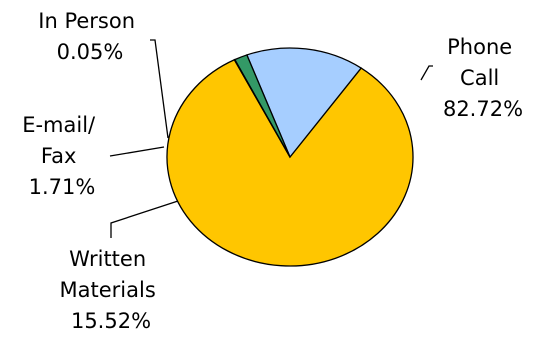 The height and width of the screenshot is (337, 539). Describe the element at coordinates (144, 219) in the screenshot. I see `leader-written-materials` at that location.